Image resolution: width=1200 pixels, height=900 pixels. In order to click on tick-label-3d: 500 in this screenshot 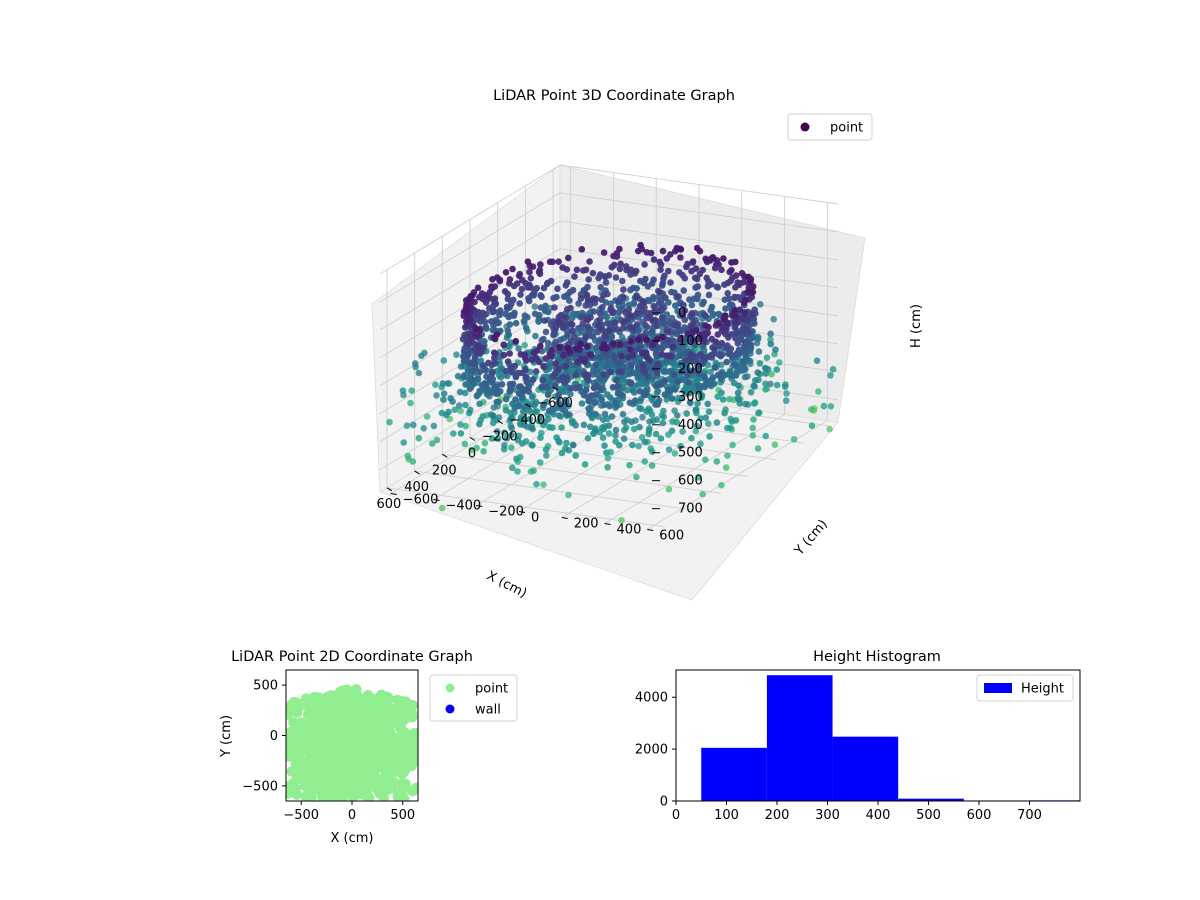, I will do `click(690, 453)`.